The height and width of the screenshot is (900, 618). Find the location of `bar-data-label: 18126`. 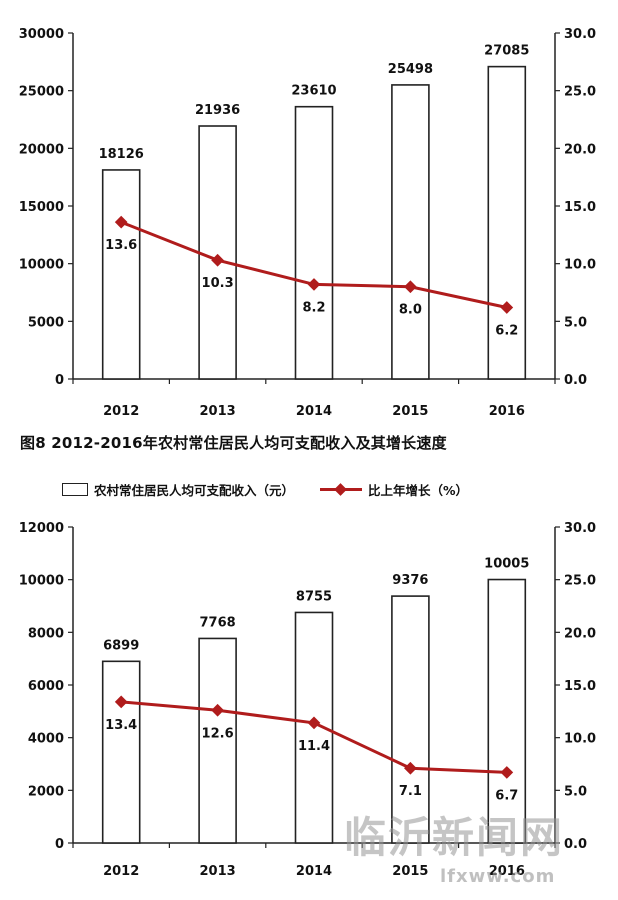

bar-data-label: 18126 is located at coordinates (121, 154).